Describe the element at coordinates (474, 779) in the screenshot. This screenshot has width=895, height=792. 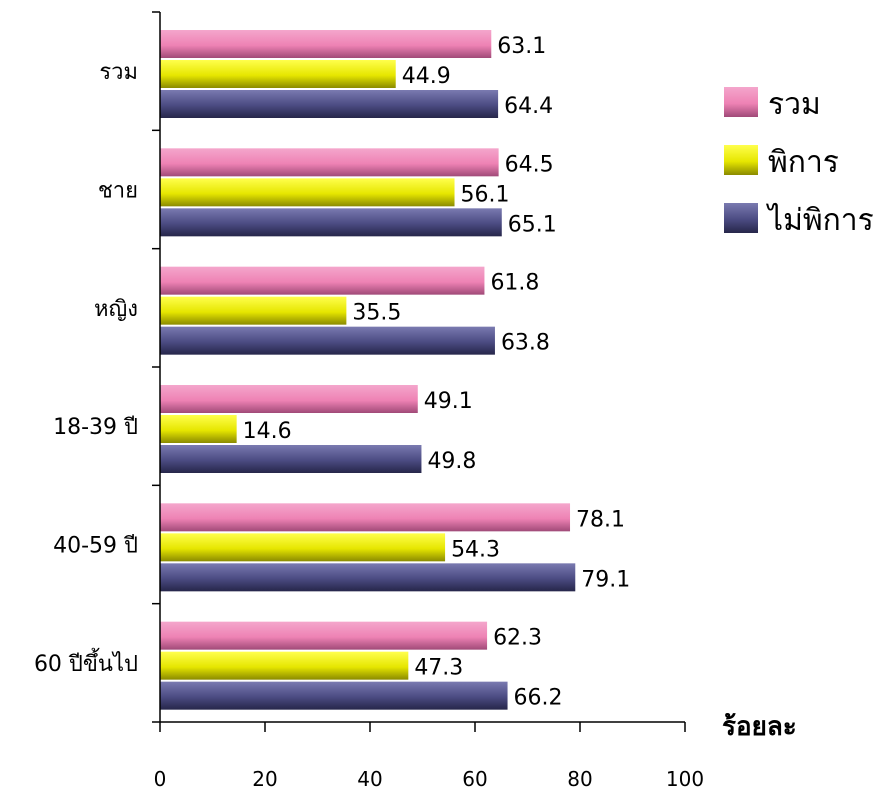
I see `x-tick-label: 60` at that location.